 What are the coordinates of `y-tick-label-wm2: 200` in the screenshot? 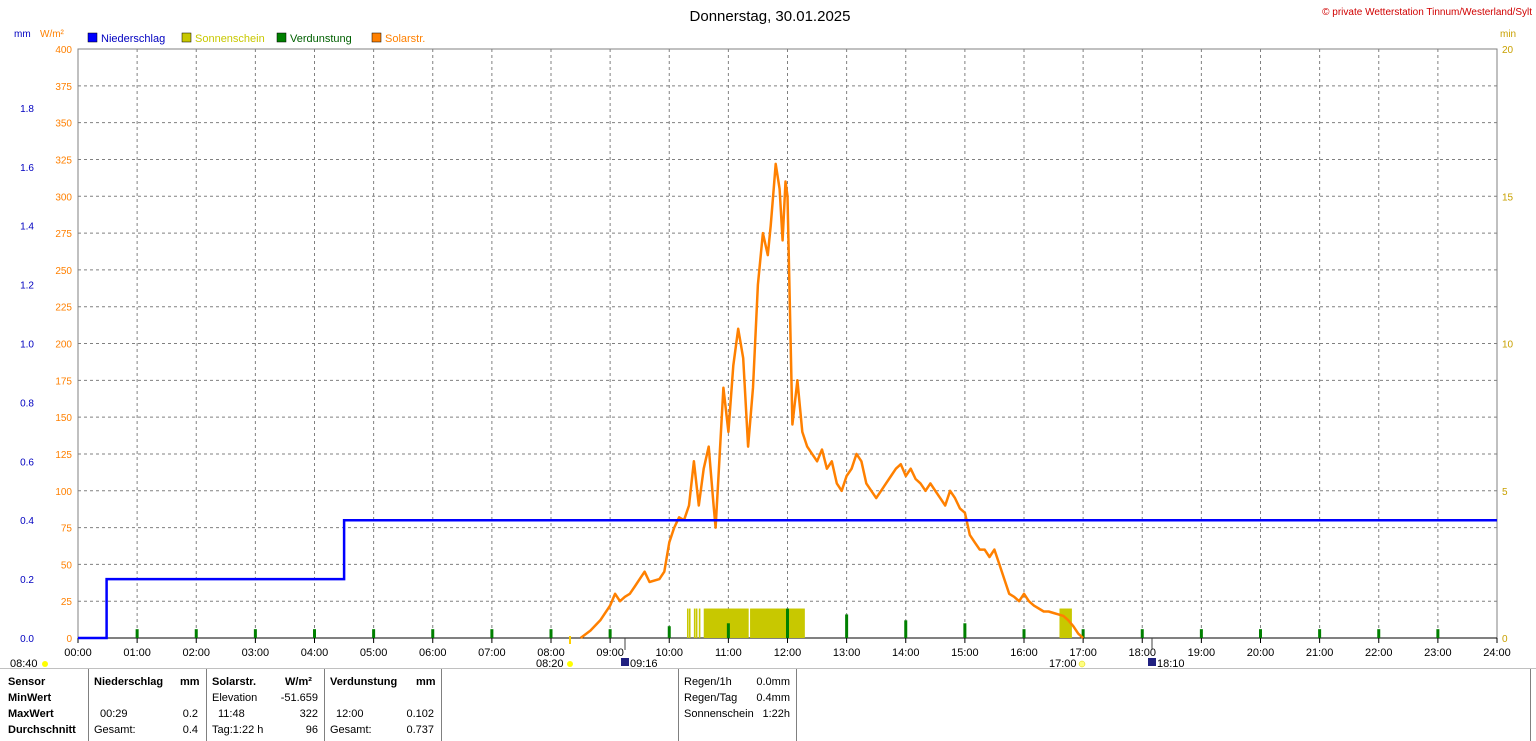 It's located at (63, 345).